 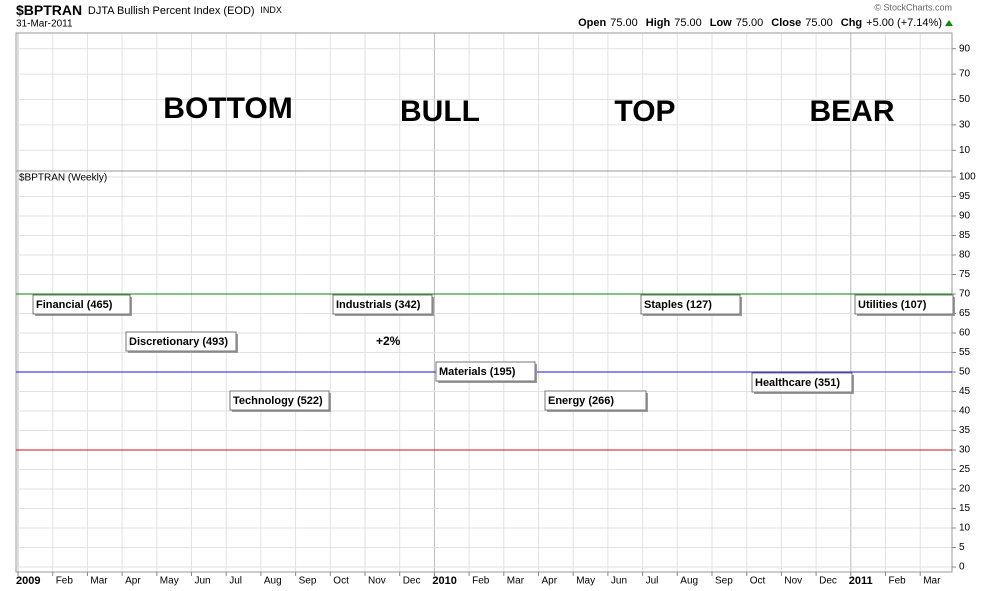 I want to click on credit: © StockCharts.com, so click(x=913, y=7).